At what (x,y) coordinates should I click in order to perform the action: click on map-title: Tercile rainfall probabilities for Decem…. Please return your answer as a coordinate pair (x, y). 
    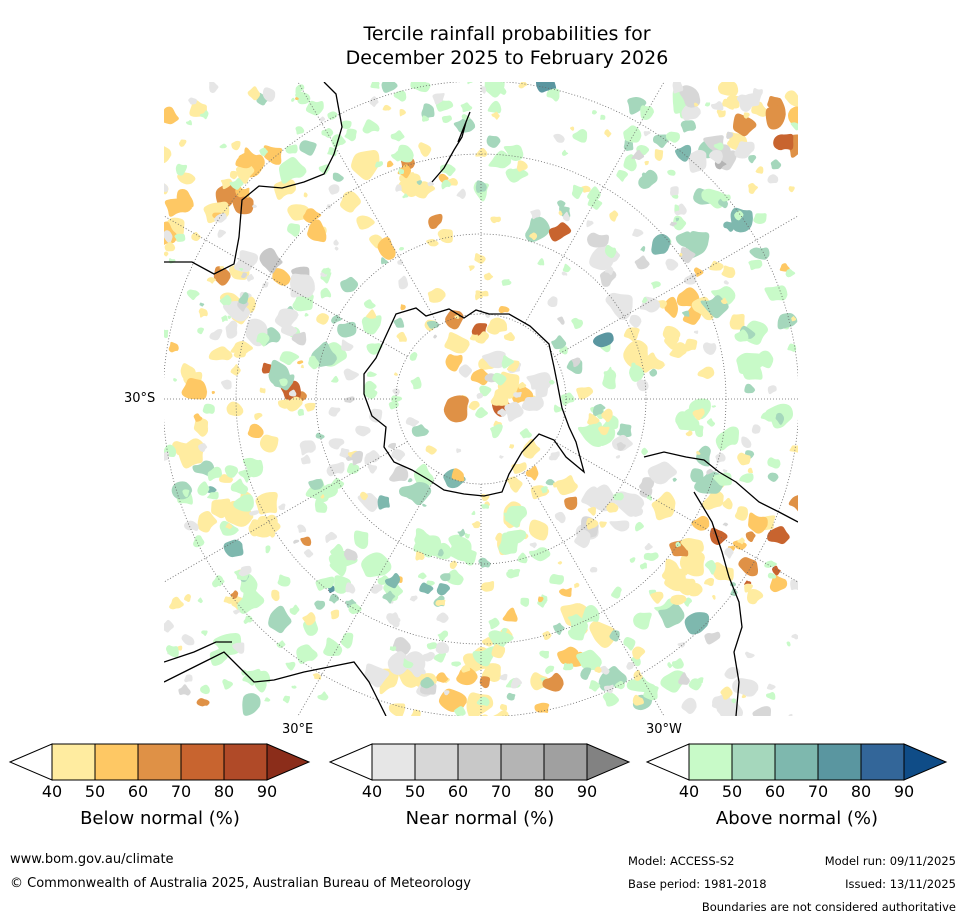
    Looking at the image, I should click on (507, 46).